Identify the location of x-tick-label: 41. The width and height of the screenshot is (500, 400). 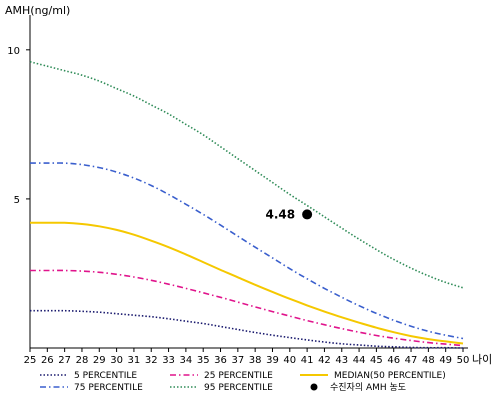
(307, 360).